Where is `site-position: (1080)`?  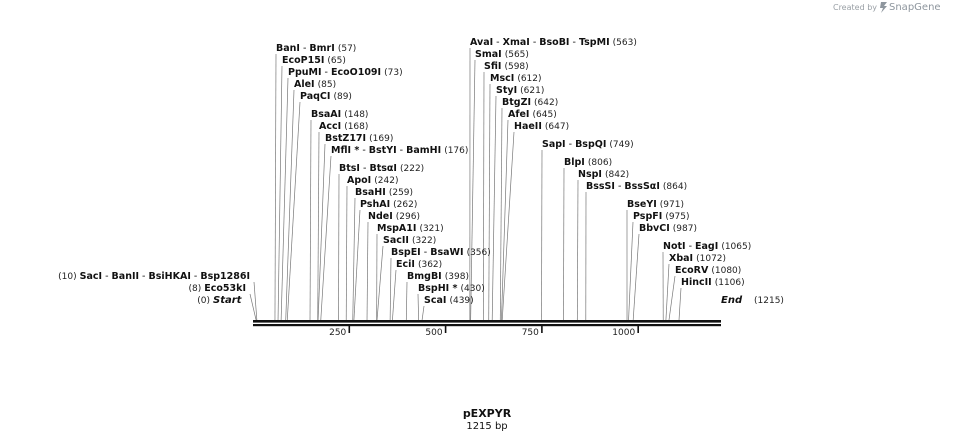
site-position: (1080) is located at coordinates (726, 271).